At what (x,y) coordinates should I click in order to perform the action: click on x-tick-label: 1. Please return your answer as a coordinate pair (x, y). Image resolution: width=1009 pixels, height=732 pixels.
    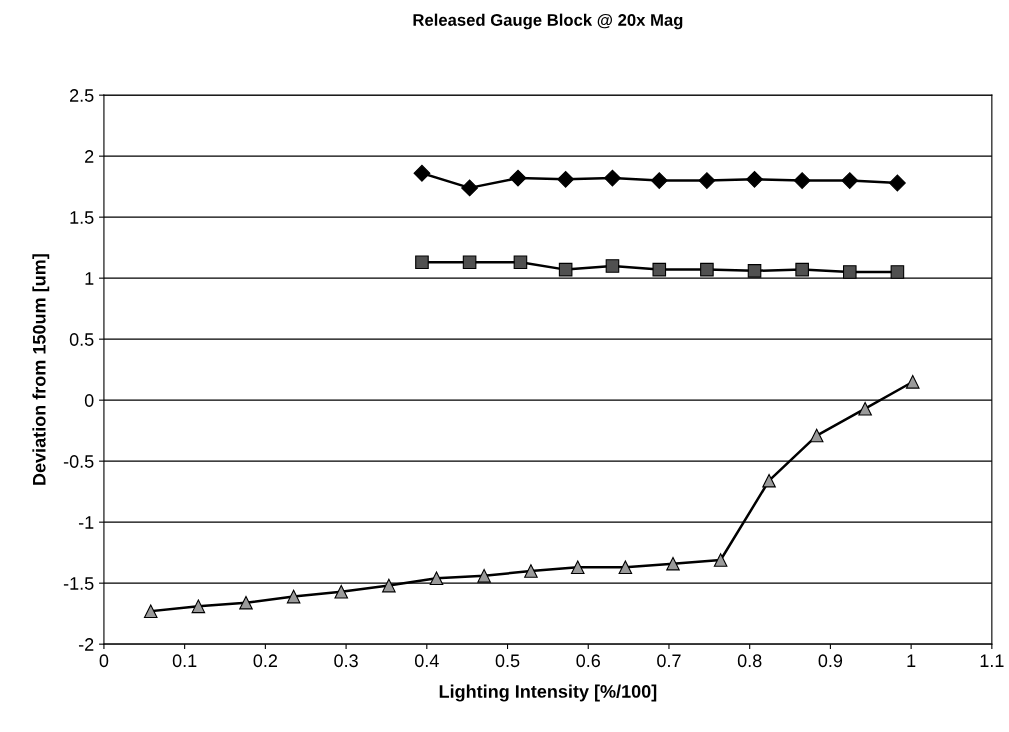
    Looking at the image, I should click on (911, 660).